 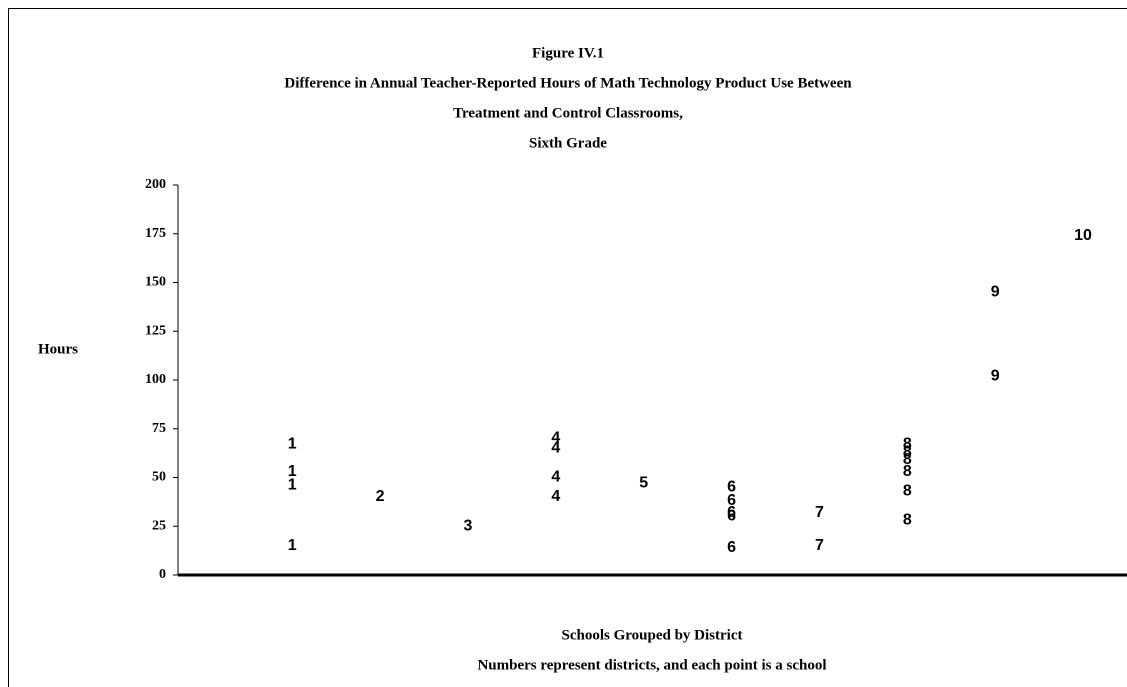 What do you see at coordinates (162, 574) in the screenshot?
I see `y-tick-label: 0` at bounding box center [162, 574].